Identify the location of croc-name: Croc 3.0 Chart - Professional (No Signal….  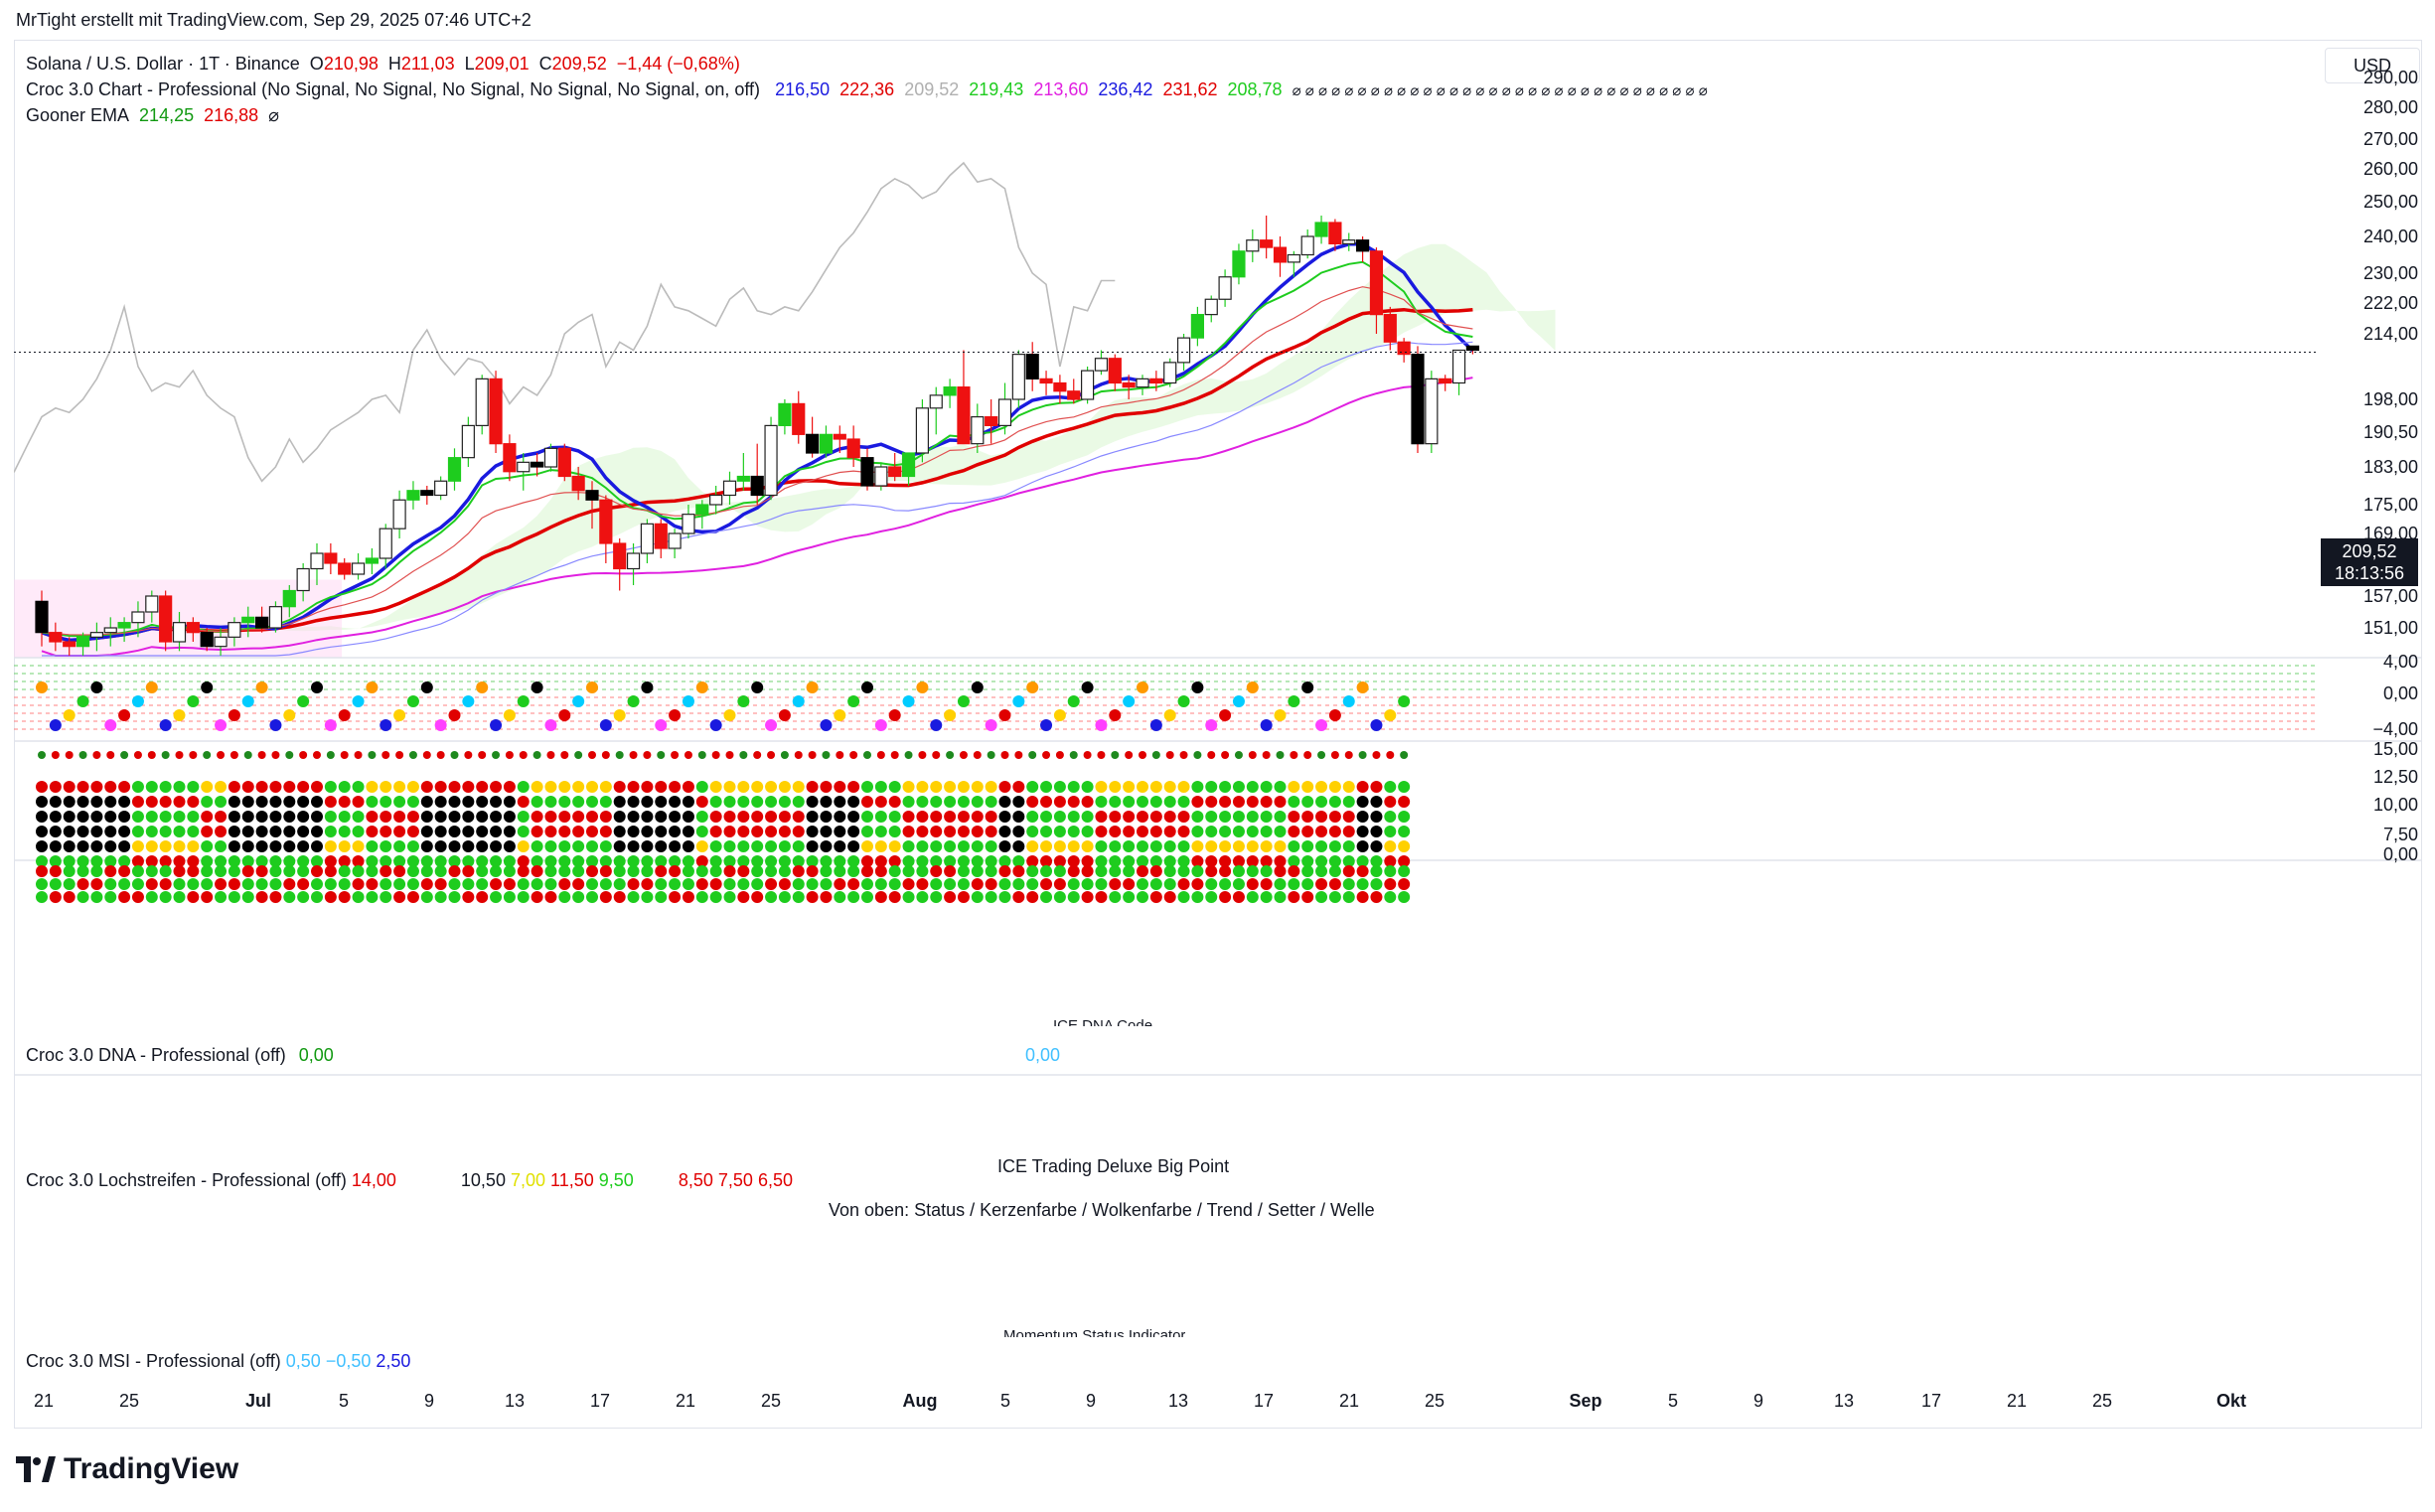
(393, 89).